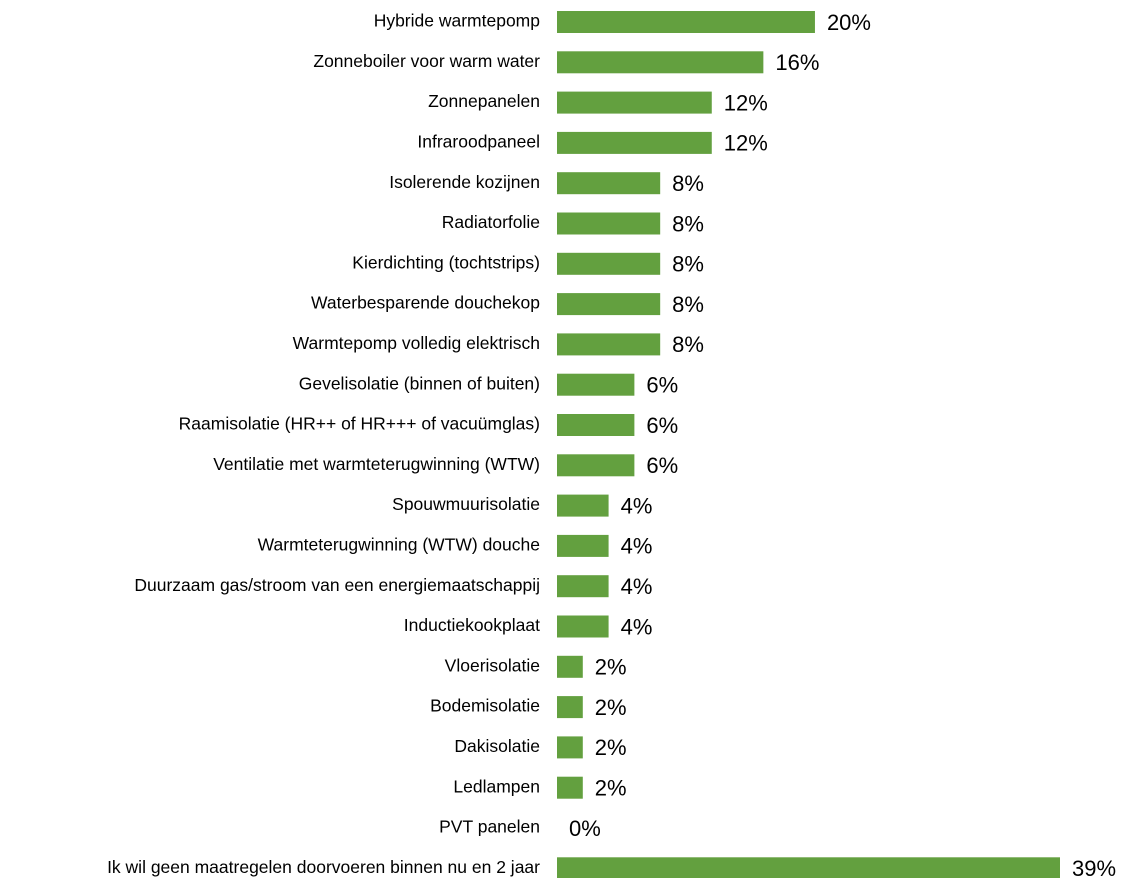  What do you see at coordinates (496, 786) in the screenshot?
I see `category-label: Ledlampen` at bounding box center [496, 786].